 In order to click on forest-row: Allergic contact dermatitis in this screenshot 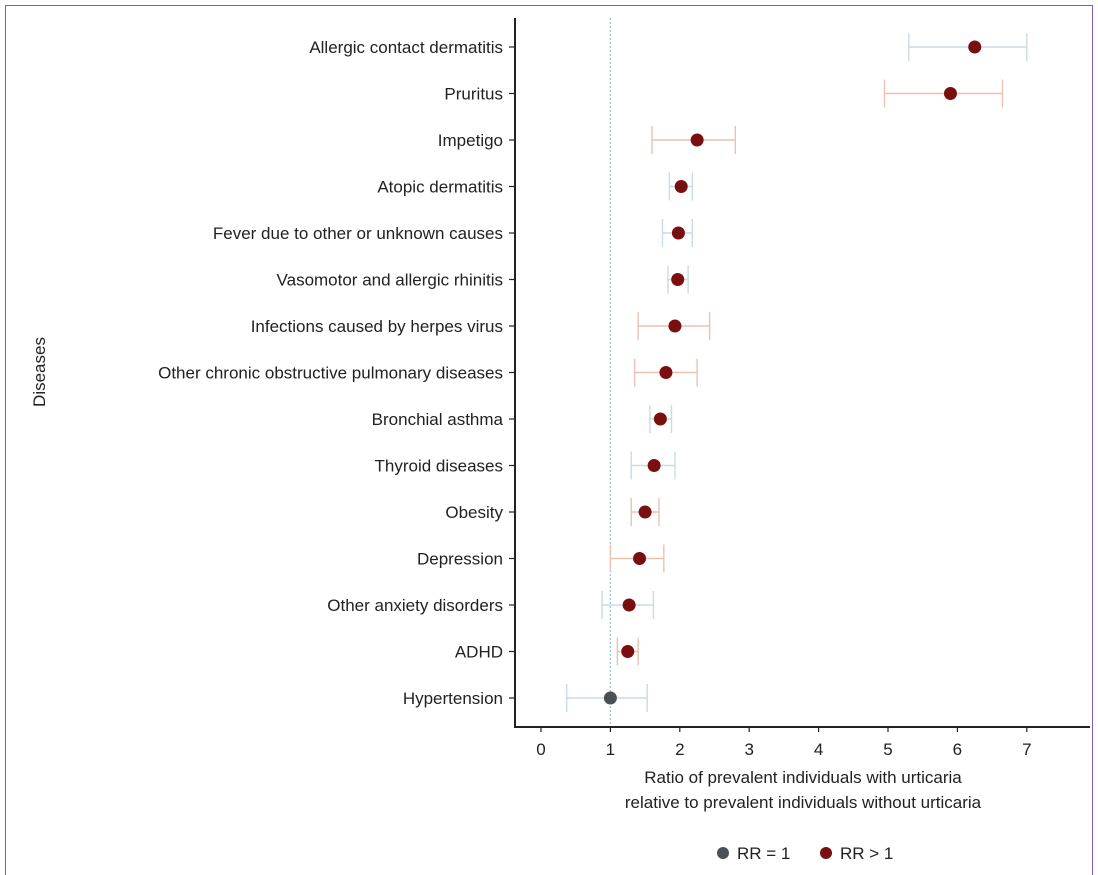, I will do `click(668, 47)`.